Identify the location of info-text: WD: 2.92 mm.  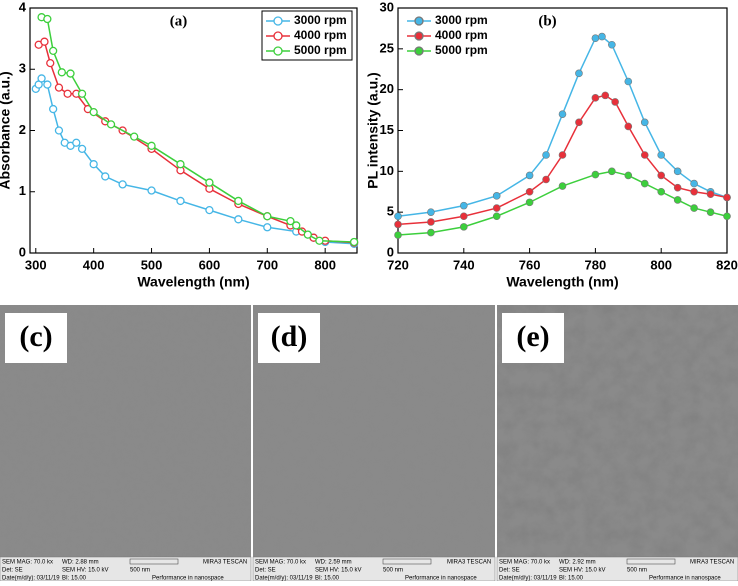
(577, 563).